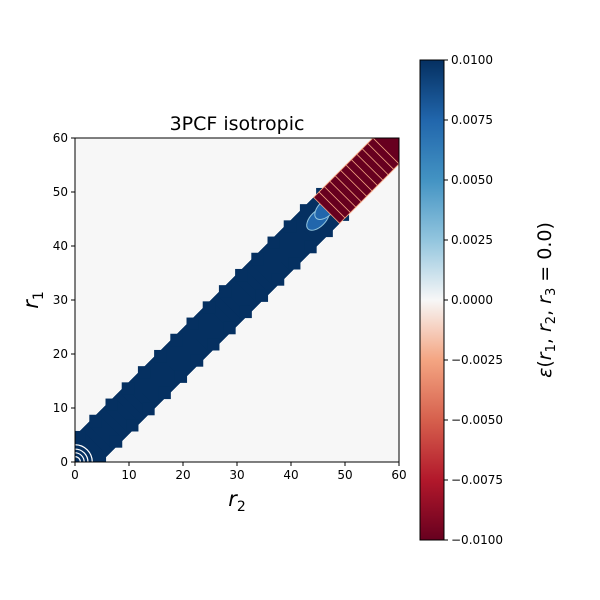  I want to click on band-cell-negative, so click(385, 151).